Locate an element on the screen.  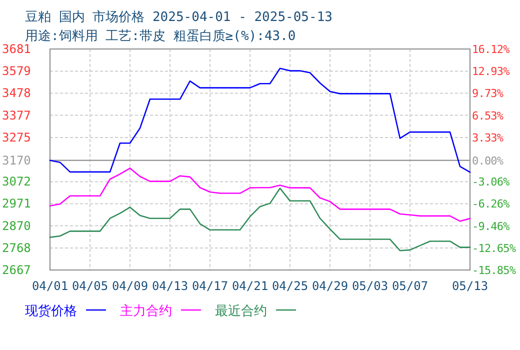
x-tick-label: 04/29 is located at coordinates (330, 286).